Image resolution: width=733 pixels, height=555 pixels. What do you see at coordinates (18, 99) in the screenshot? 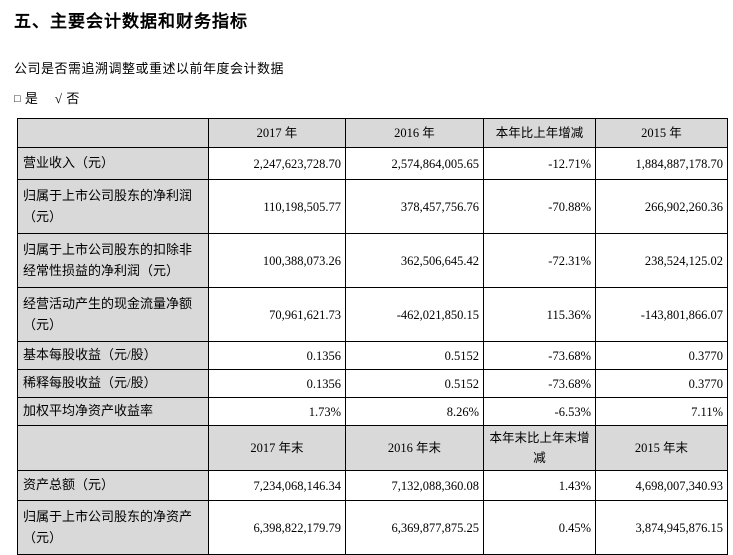
I see `checkbox-unchecked-icon: □` at bounding box center [18, 99].